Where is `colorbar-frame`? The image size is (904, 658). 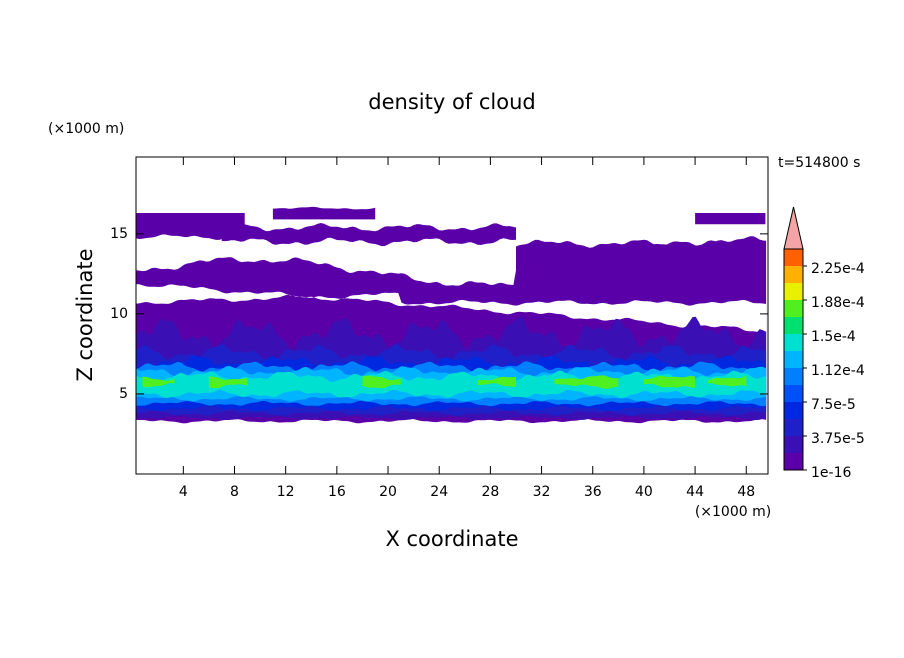
colorbar-frame is located at coordinates (793, 359).